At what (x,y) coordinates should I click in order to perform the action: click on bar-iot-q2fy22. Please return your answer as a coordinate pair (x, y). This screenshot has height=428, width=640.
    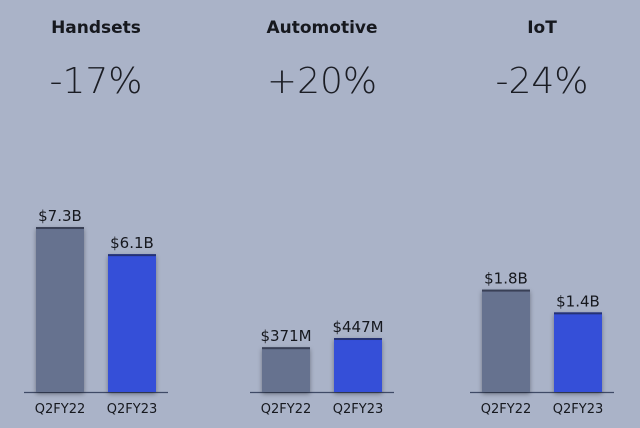
    Looking at the image, I should click on (506, 340).